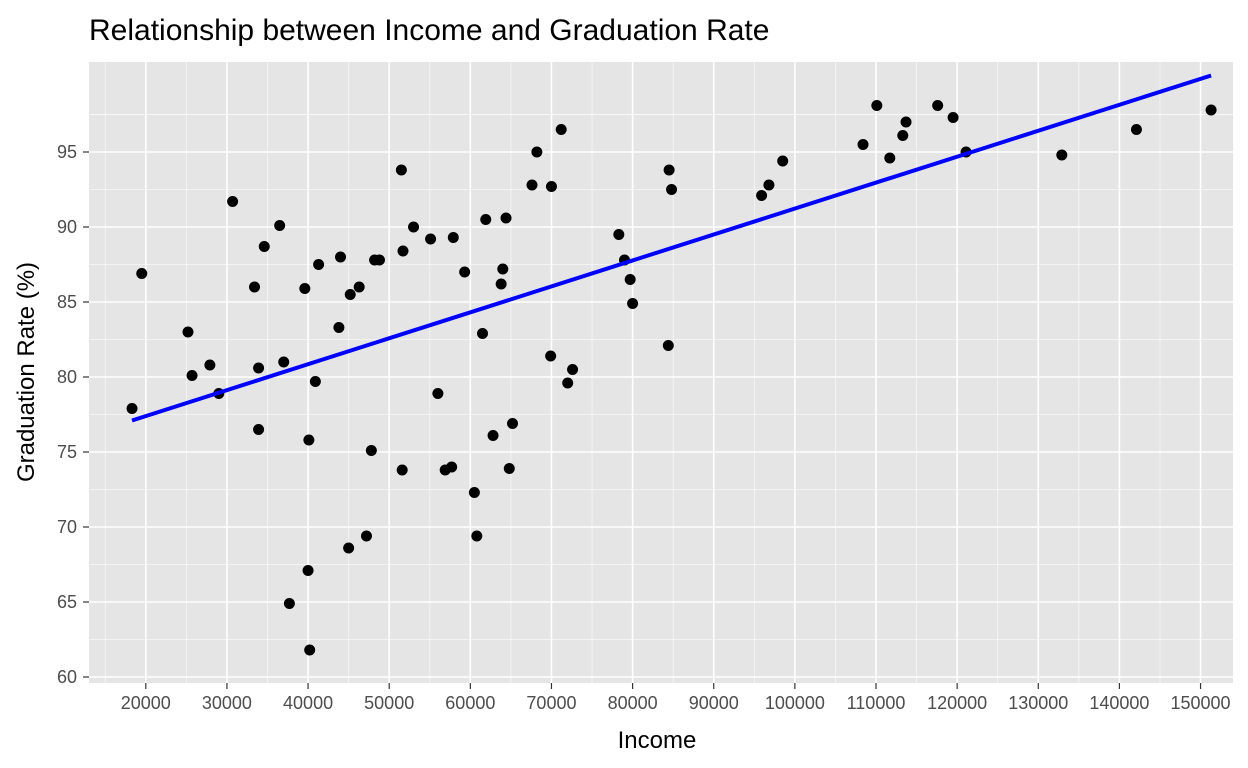  Describe the element at coordinates (795, 703) in the screenshot. I see `x-tick-label: 100000` at that location.